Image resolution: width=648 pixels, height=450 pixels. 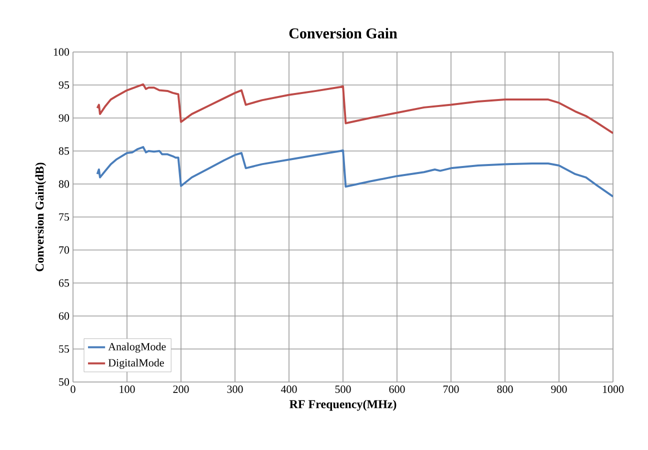 I want to click on y-axis-title: Conversion Gain(dB), so click(x=40, y=217).